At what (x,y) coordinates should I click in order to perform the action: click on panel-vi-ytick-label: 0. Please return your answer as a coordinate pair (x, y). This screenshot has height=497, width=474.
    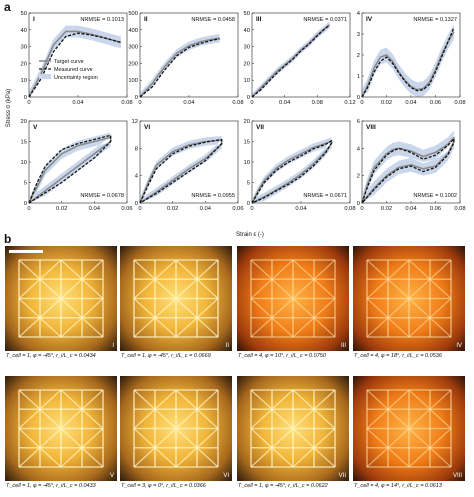
    Looking at the image, I should click on (136, 204).